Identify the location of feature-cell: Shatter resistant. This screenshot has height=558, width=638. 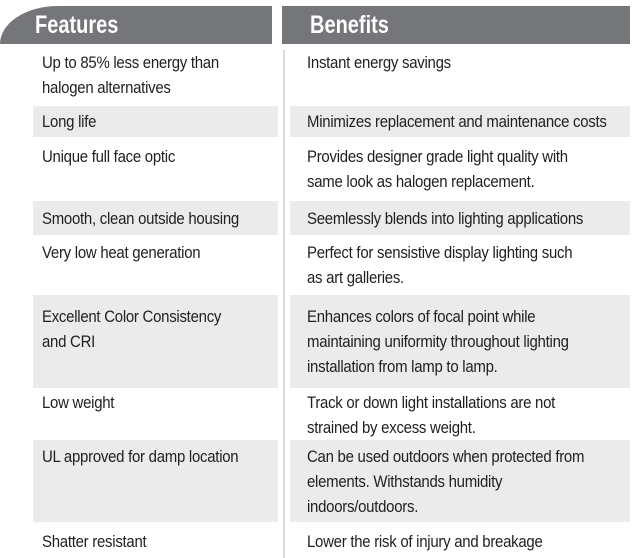
(155, 540).